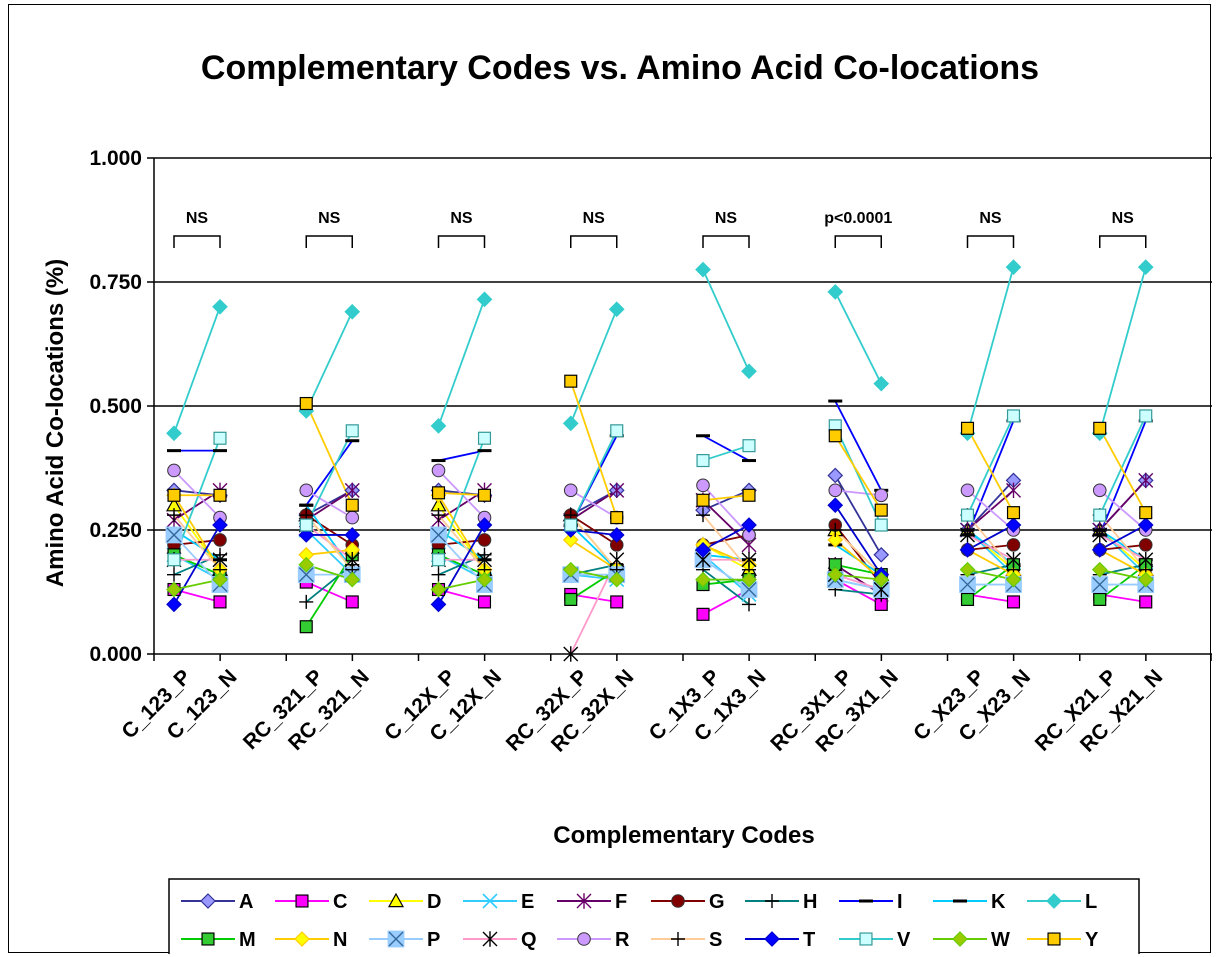 Image resolution: width=1217 pixels, height=957 pixels. I want to click on legend-item-V: V, so click(875, 940).